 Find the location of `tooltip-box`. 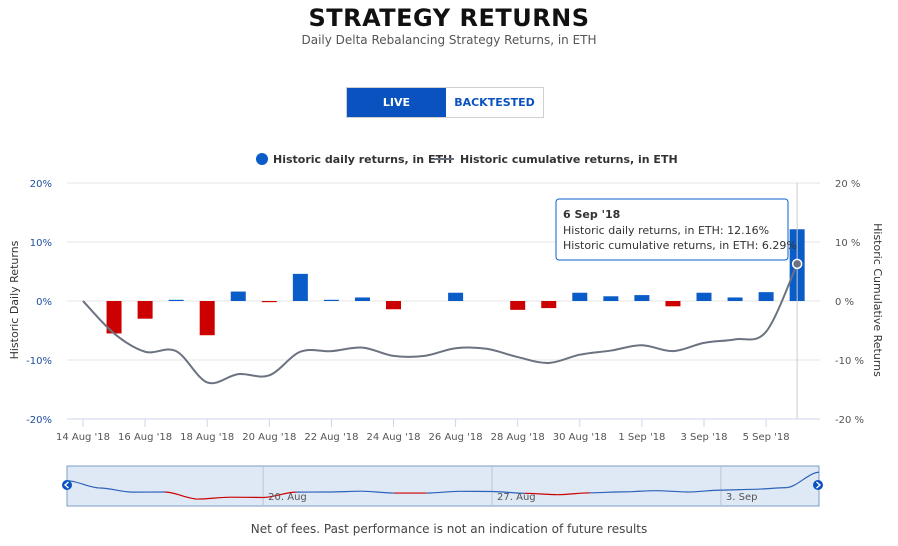

tooltip-box is located at coordinates (672, 229).